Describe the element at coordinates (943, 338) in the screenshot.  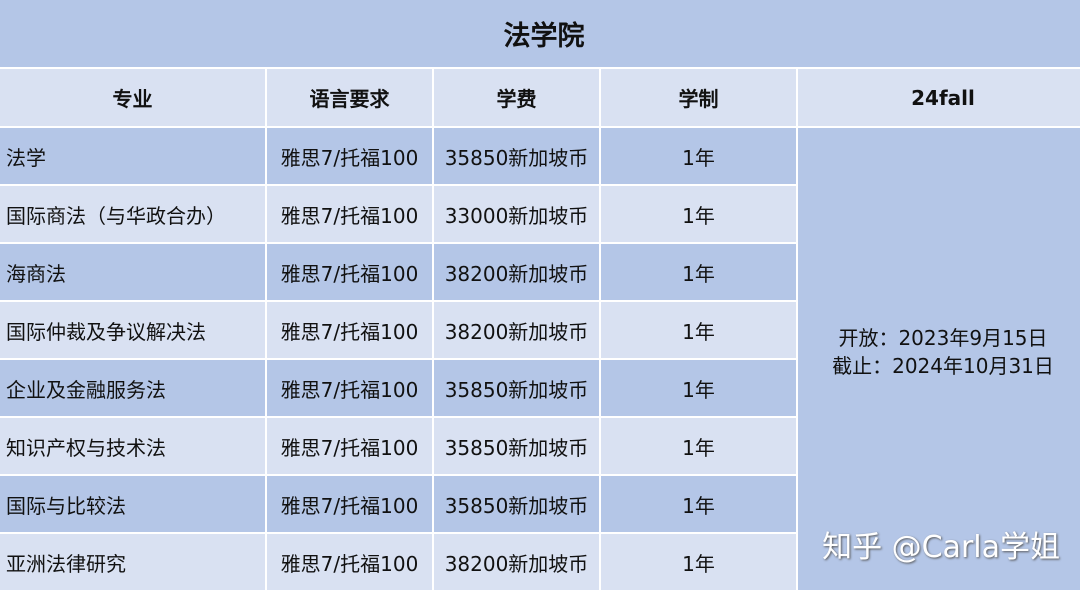
I see `open-date: 开放：2023年9月15日` at that location.